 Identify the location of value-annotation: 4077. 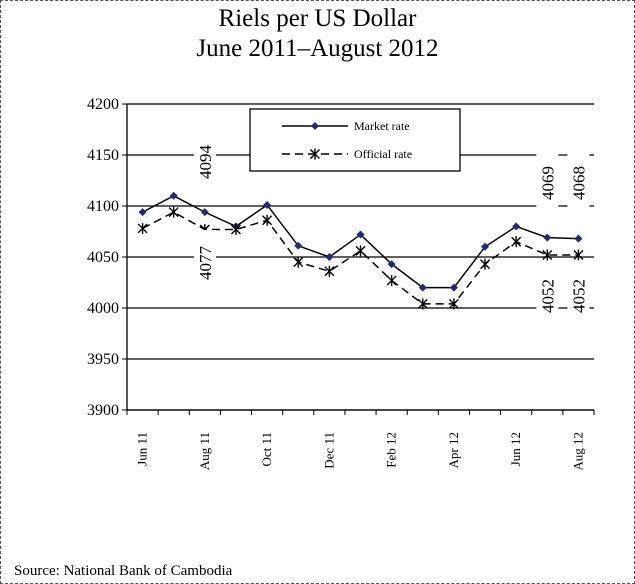
(205, 263).